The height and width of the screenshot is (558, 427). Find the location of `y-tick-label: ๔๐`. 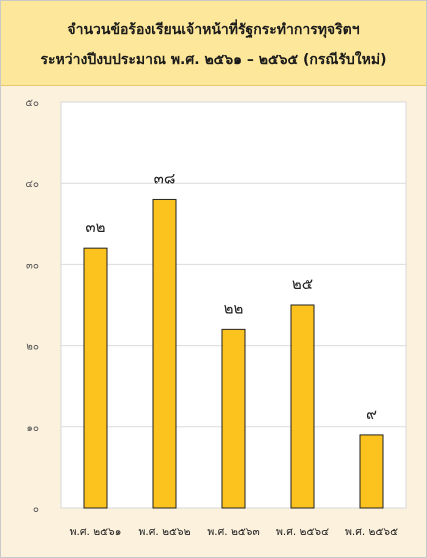

y-tick-label: ๔๐ is located at coordinates (32, 184).